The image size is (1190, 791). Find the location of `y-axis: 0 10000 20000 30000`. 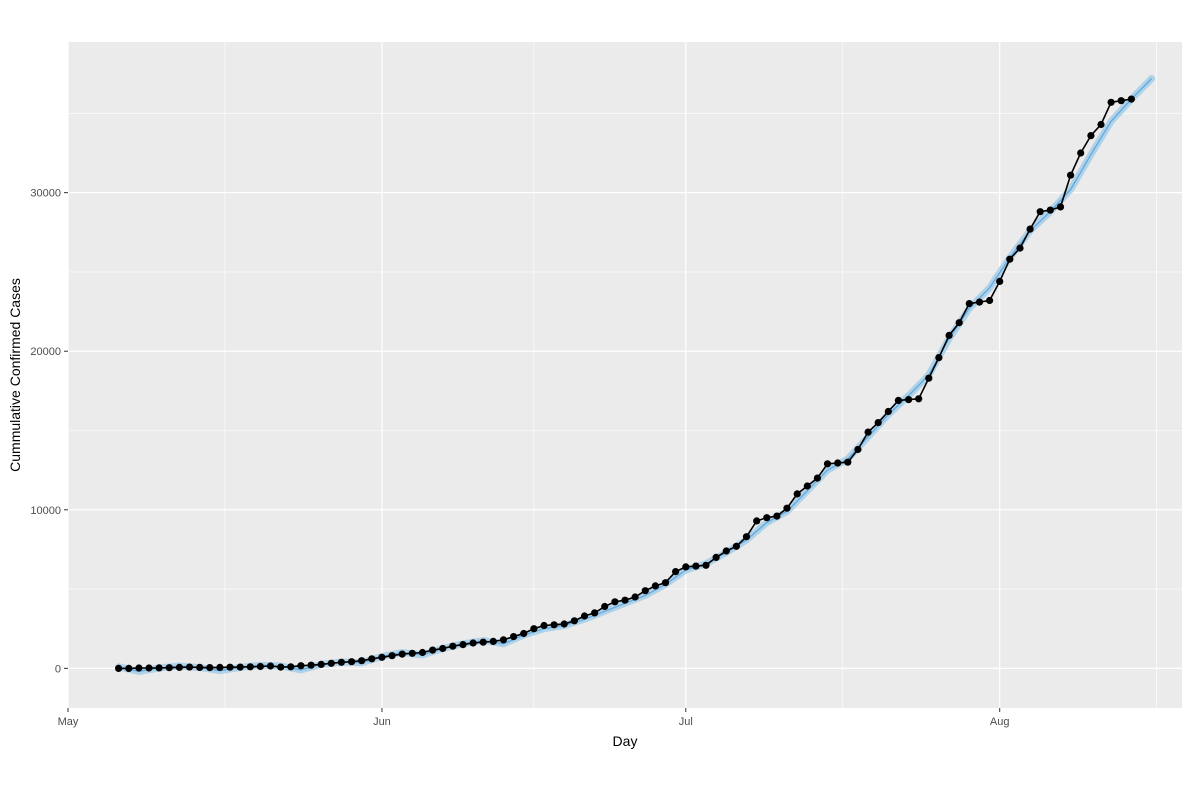

y-axis: 0 10000 20000 30000 is located at coordinates (49, 431).